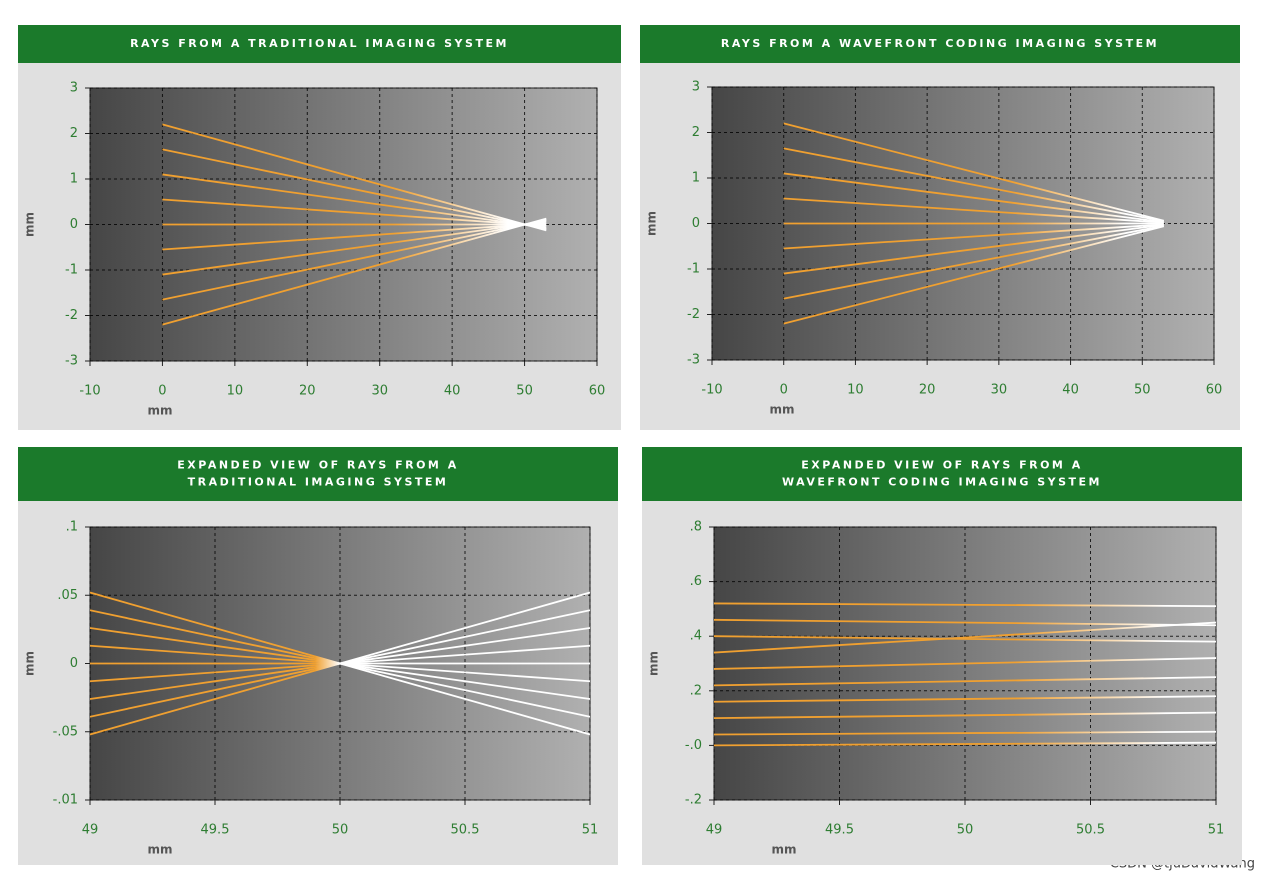  I want to click on y-tick-label: .8, so click(696, 527).